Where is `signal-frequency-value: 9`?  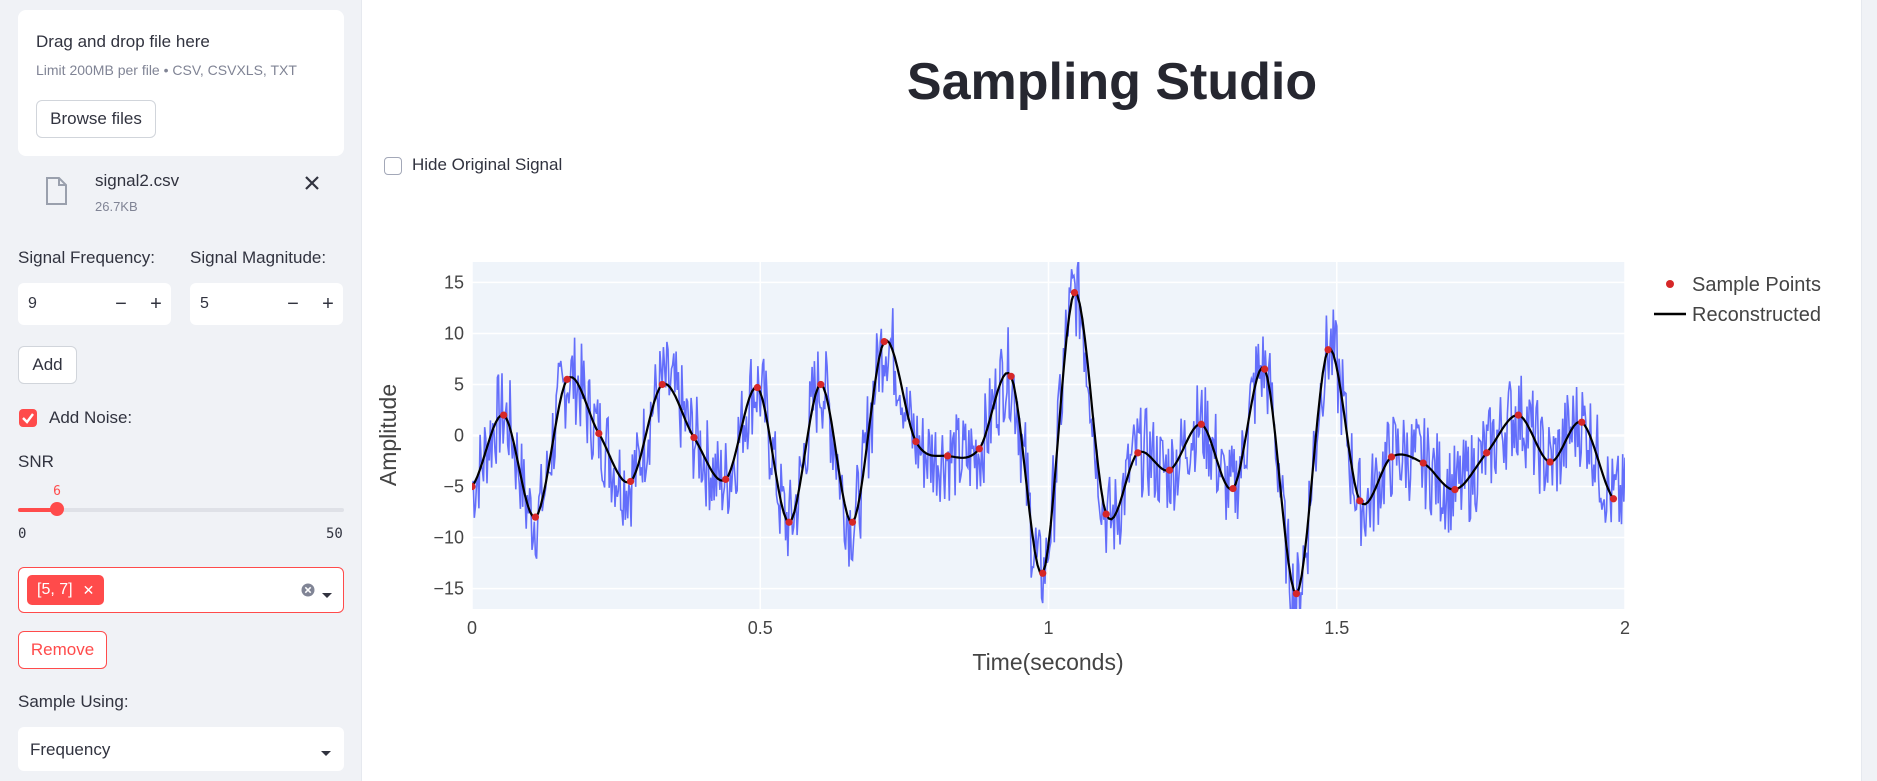 signal-frequency-value: 9 is located at coordinates (32, 303).